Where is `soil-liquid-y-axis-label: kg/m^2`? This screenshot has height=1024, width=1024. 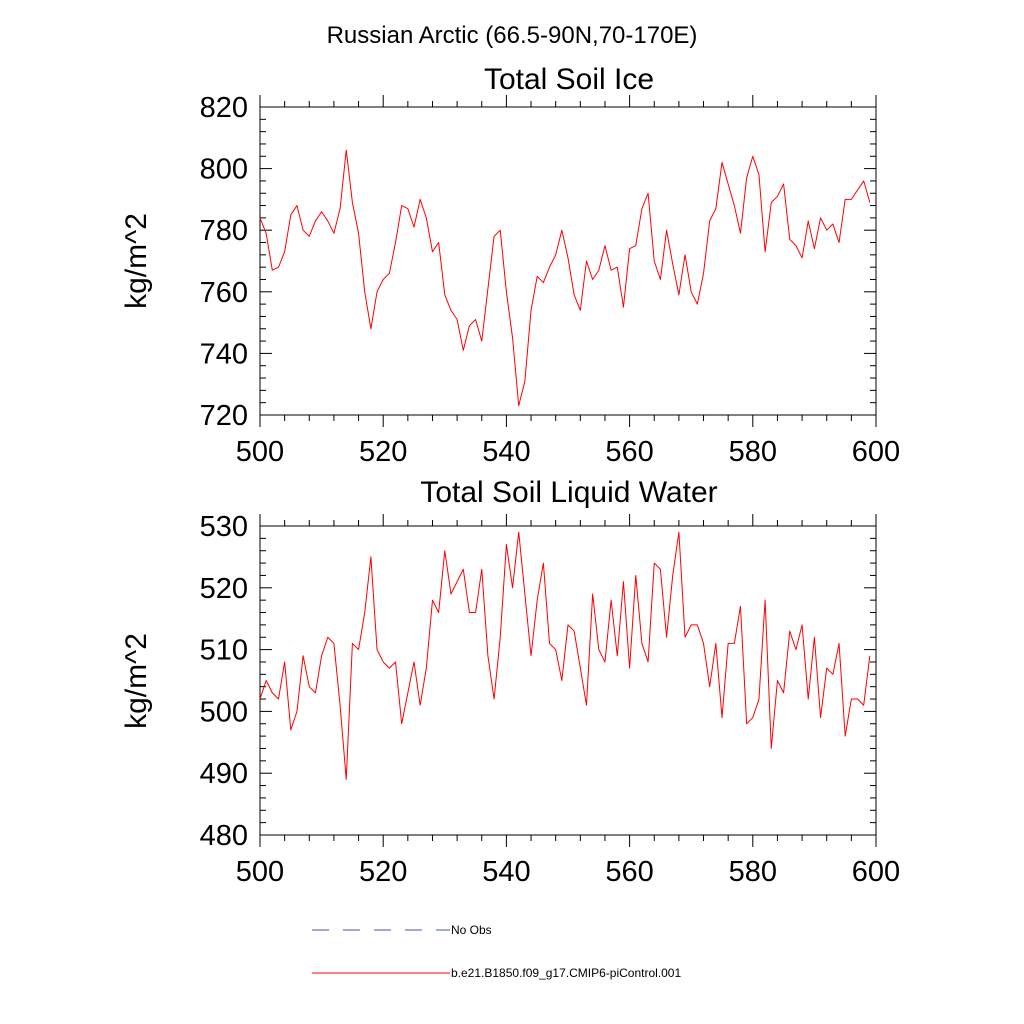 soil-liquid-y-axis-label: kg/m^2 is located at coordinates (136, 681).